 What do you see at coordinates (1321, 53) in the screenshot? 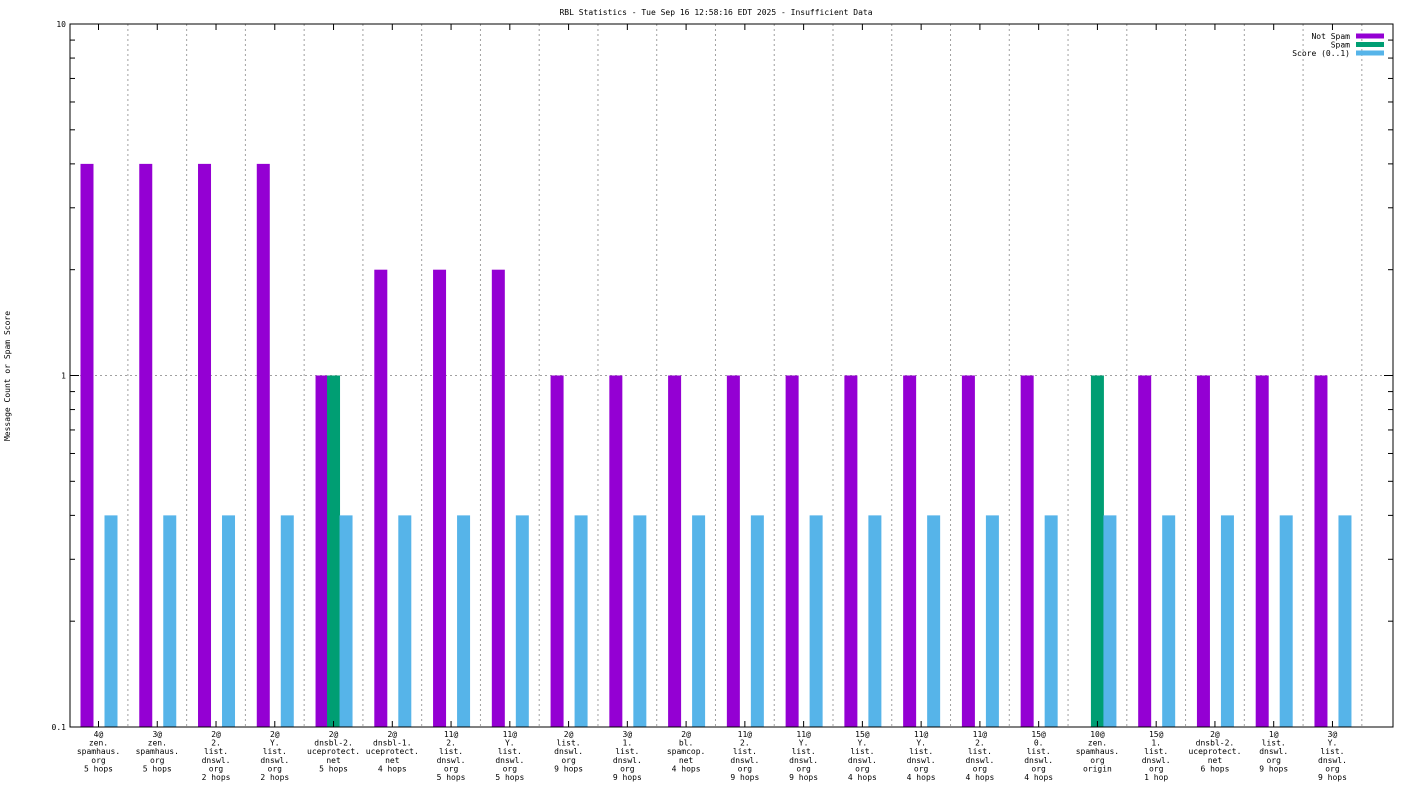
I see `legend-label: Score (0..1)` at bounding box center [1321, 53].